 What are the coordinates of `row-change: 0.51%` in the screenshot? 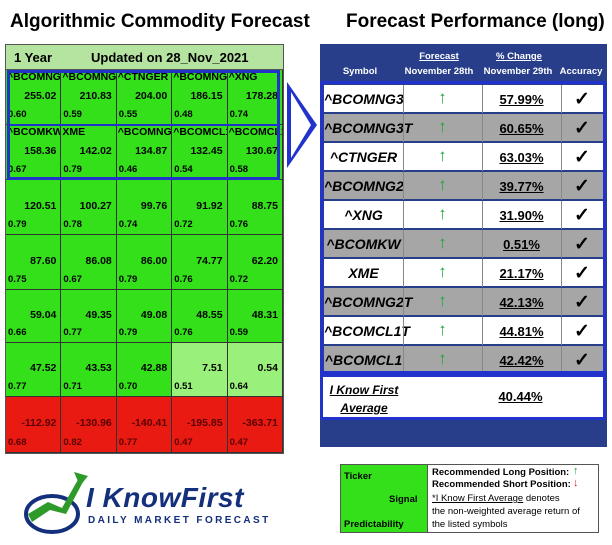 It's located at (521, 244).